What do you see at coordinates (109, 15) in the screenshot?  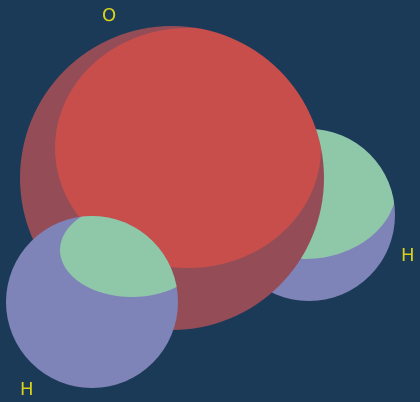 I see `oxygen-label: O` at bounding box center [109, 15].